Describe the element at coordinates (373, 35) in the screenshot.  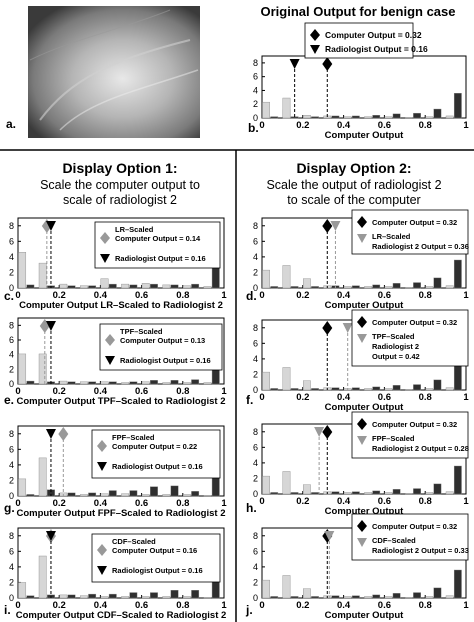
I see `legend-entry: Computer Output = 0.32` at that location.